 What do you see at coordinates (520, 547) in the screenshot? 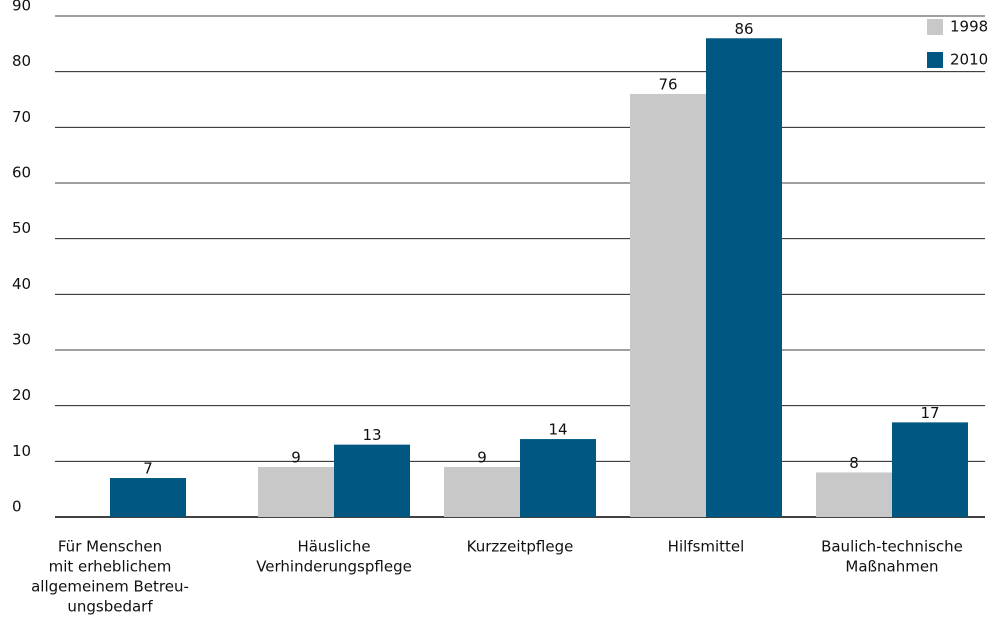
I see `x-tick-label: Kurzzeitpflege` at bounding box center [520, 547].